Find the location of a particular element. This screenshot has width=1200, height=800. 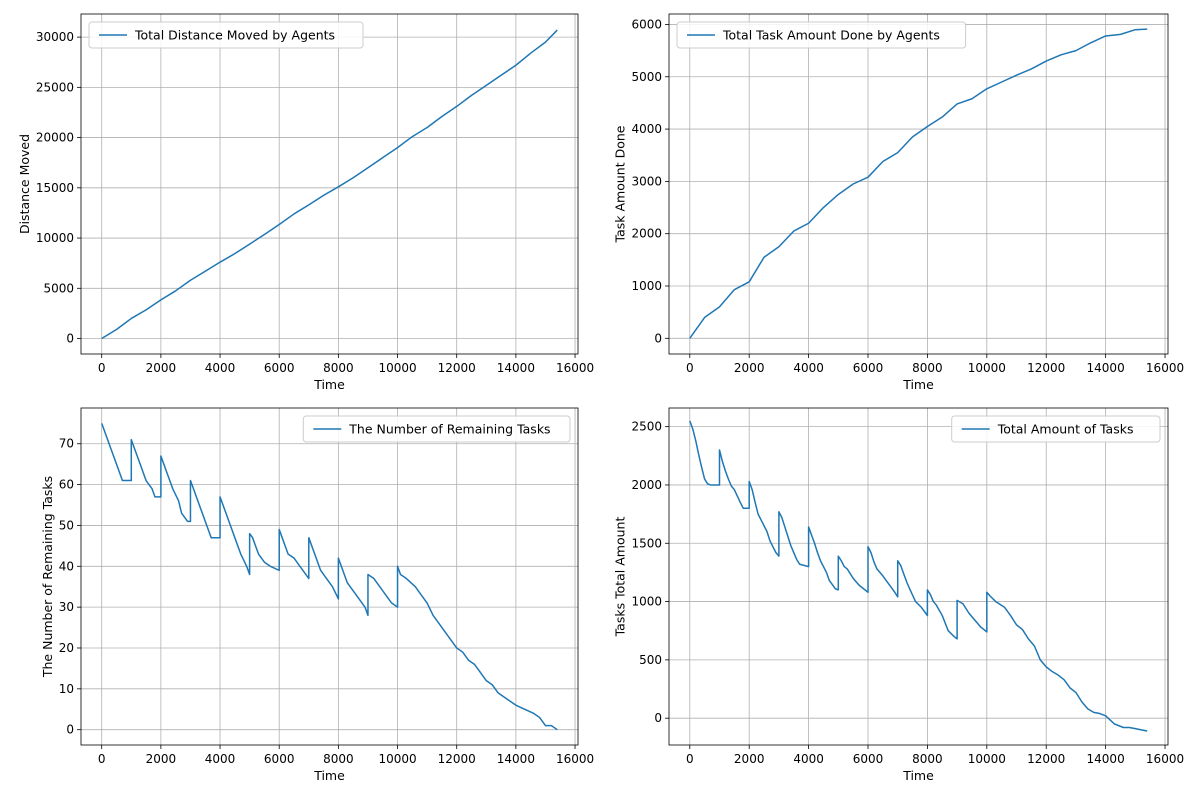

y-tick-label: 6000 is located at coordinates (646, 24).